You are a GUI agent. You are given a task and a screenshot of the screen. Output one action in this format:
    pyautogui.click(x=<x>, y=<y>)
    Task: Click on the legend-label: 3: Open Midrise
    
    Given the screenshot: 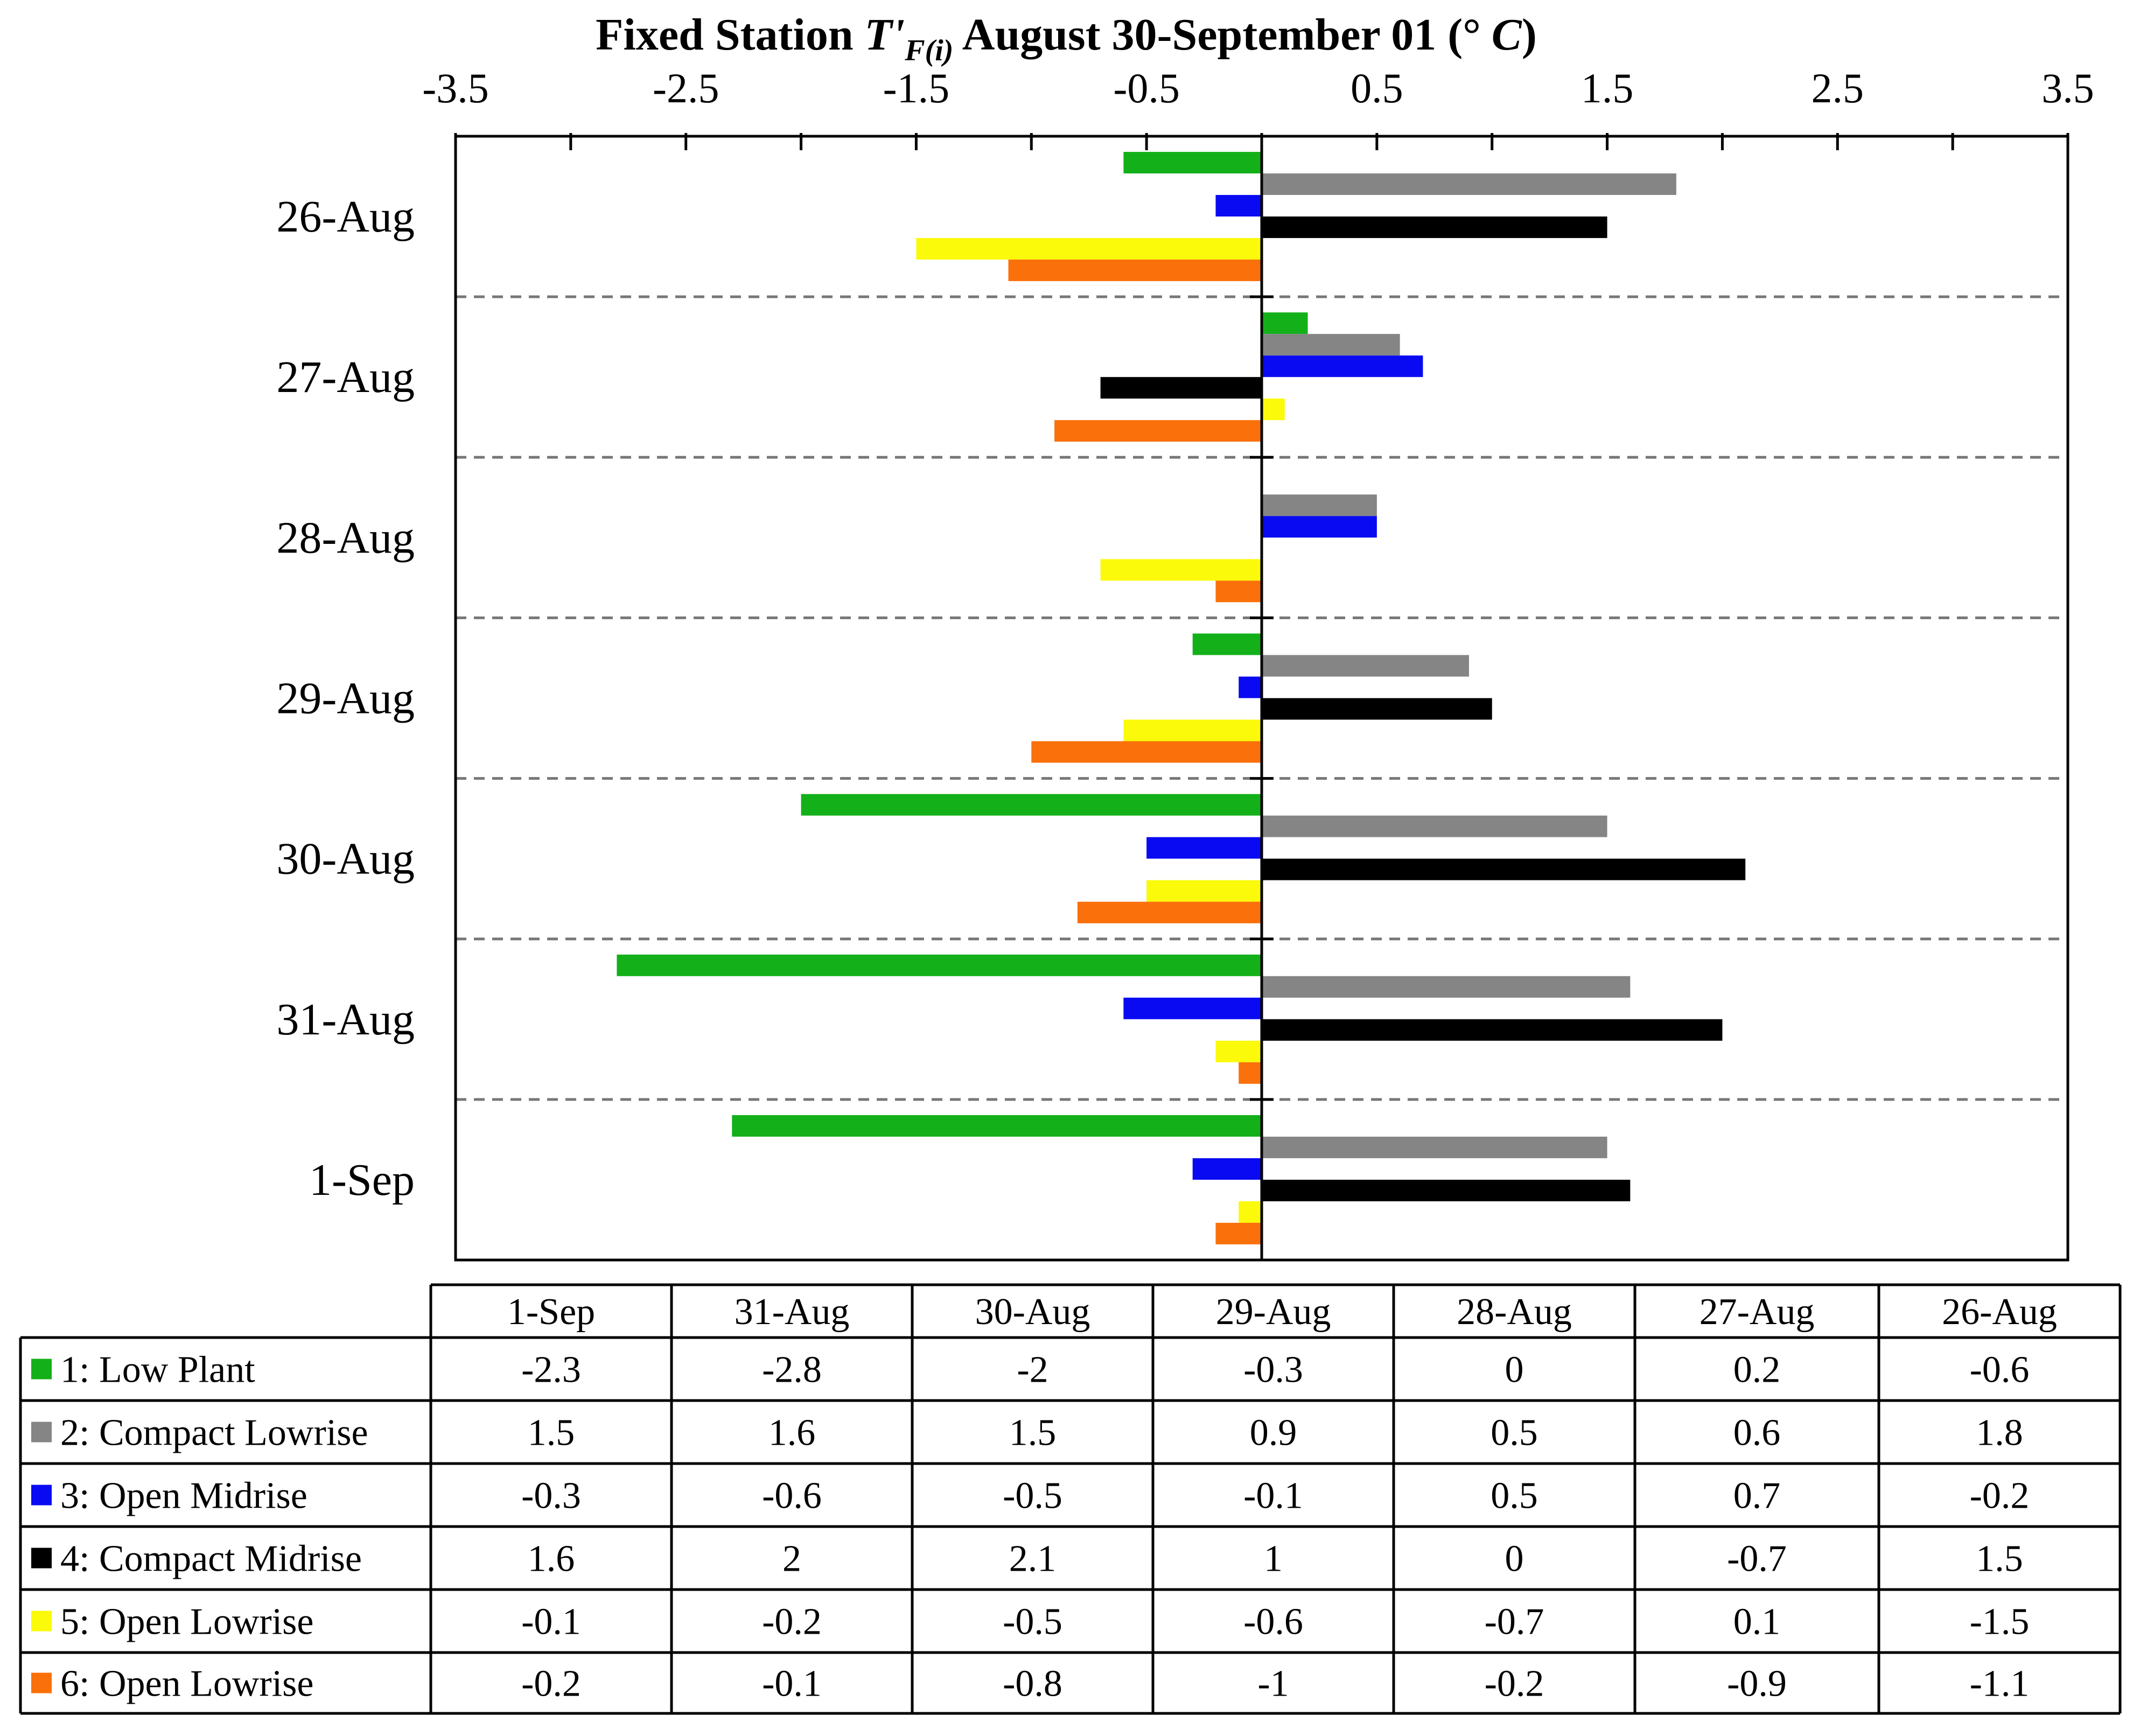 What is the action you would take?
    pyautogui.click(x=183, y=1496)
    